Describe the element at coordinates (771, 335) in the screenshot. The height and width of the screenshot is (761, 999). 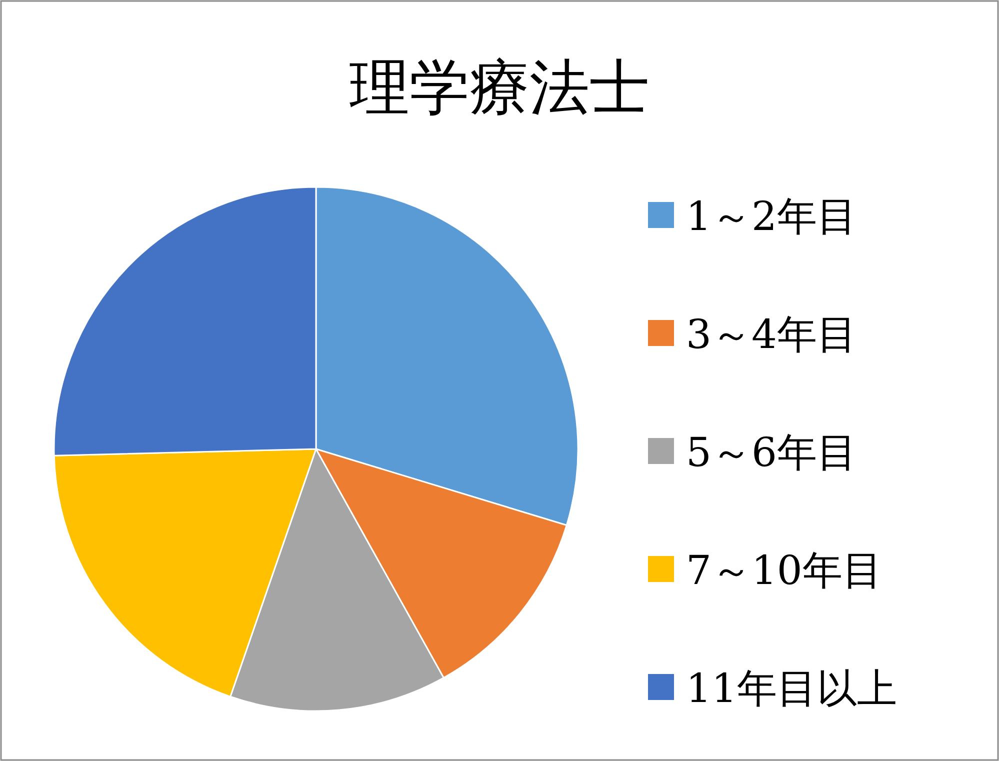
I see `legend-label: 3～4年目` at that location.